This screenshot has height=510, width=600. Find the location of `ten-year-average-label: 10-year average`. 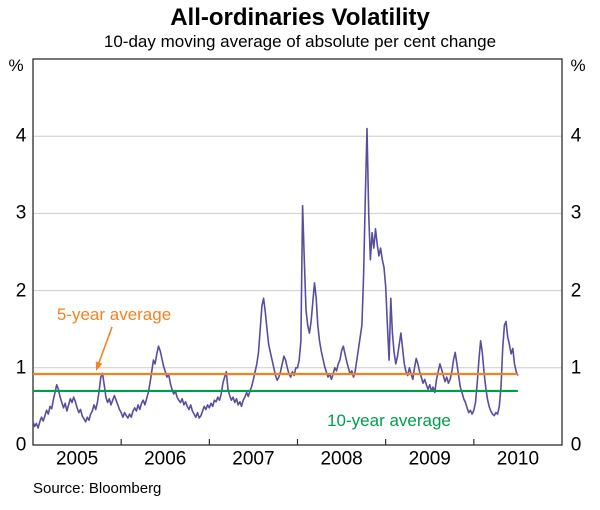

ten-year-average-label: 10-year average is located at coordinates (389, 420).